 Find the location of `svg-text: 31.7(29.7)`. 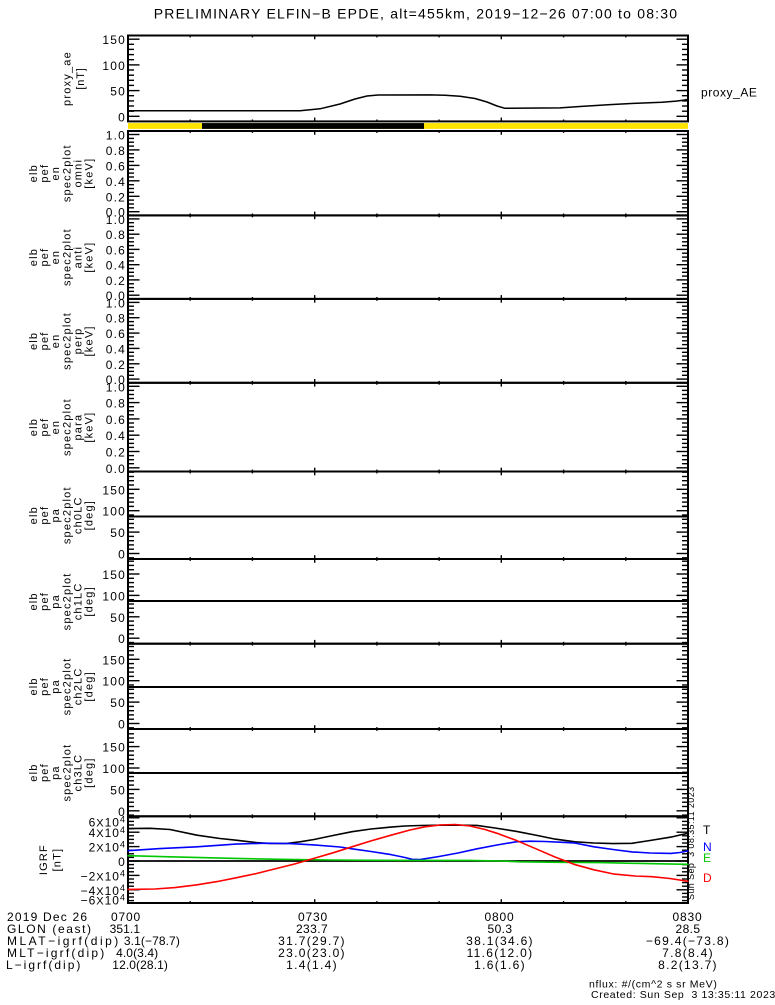

svg-text: 31.7(29.7) is located at coordinates (312, 941).